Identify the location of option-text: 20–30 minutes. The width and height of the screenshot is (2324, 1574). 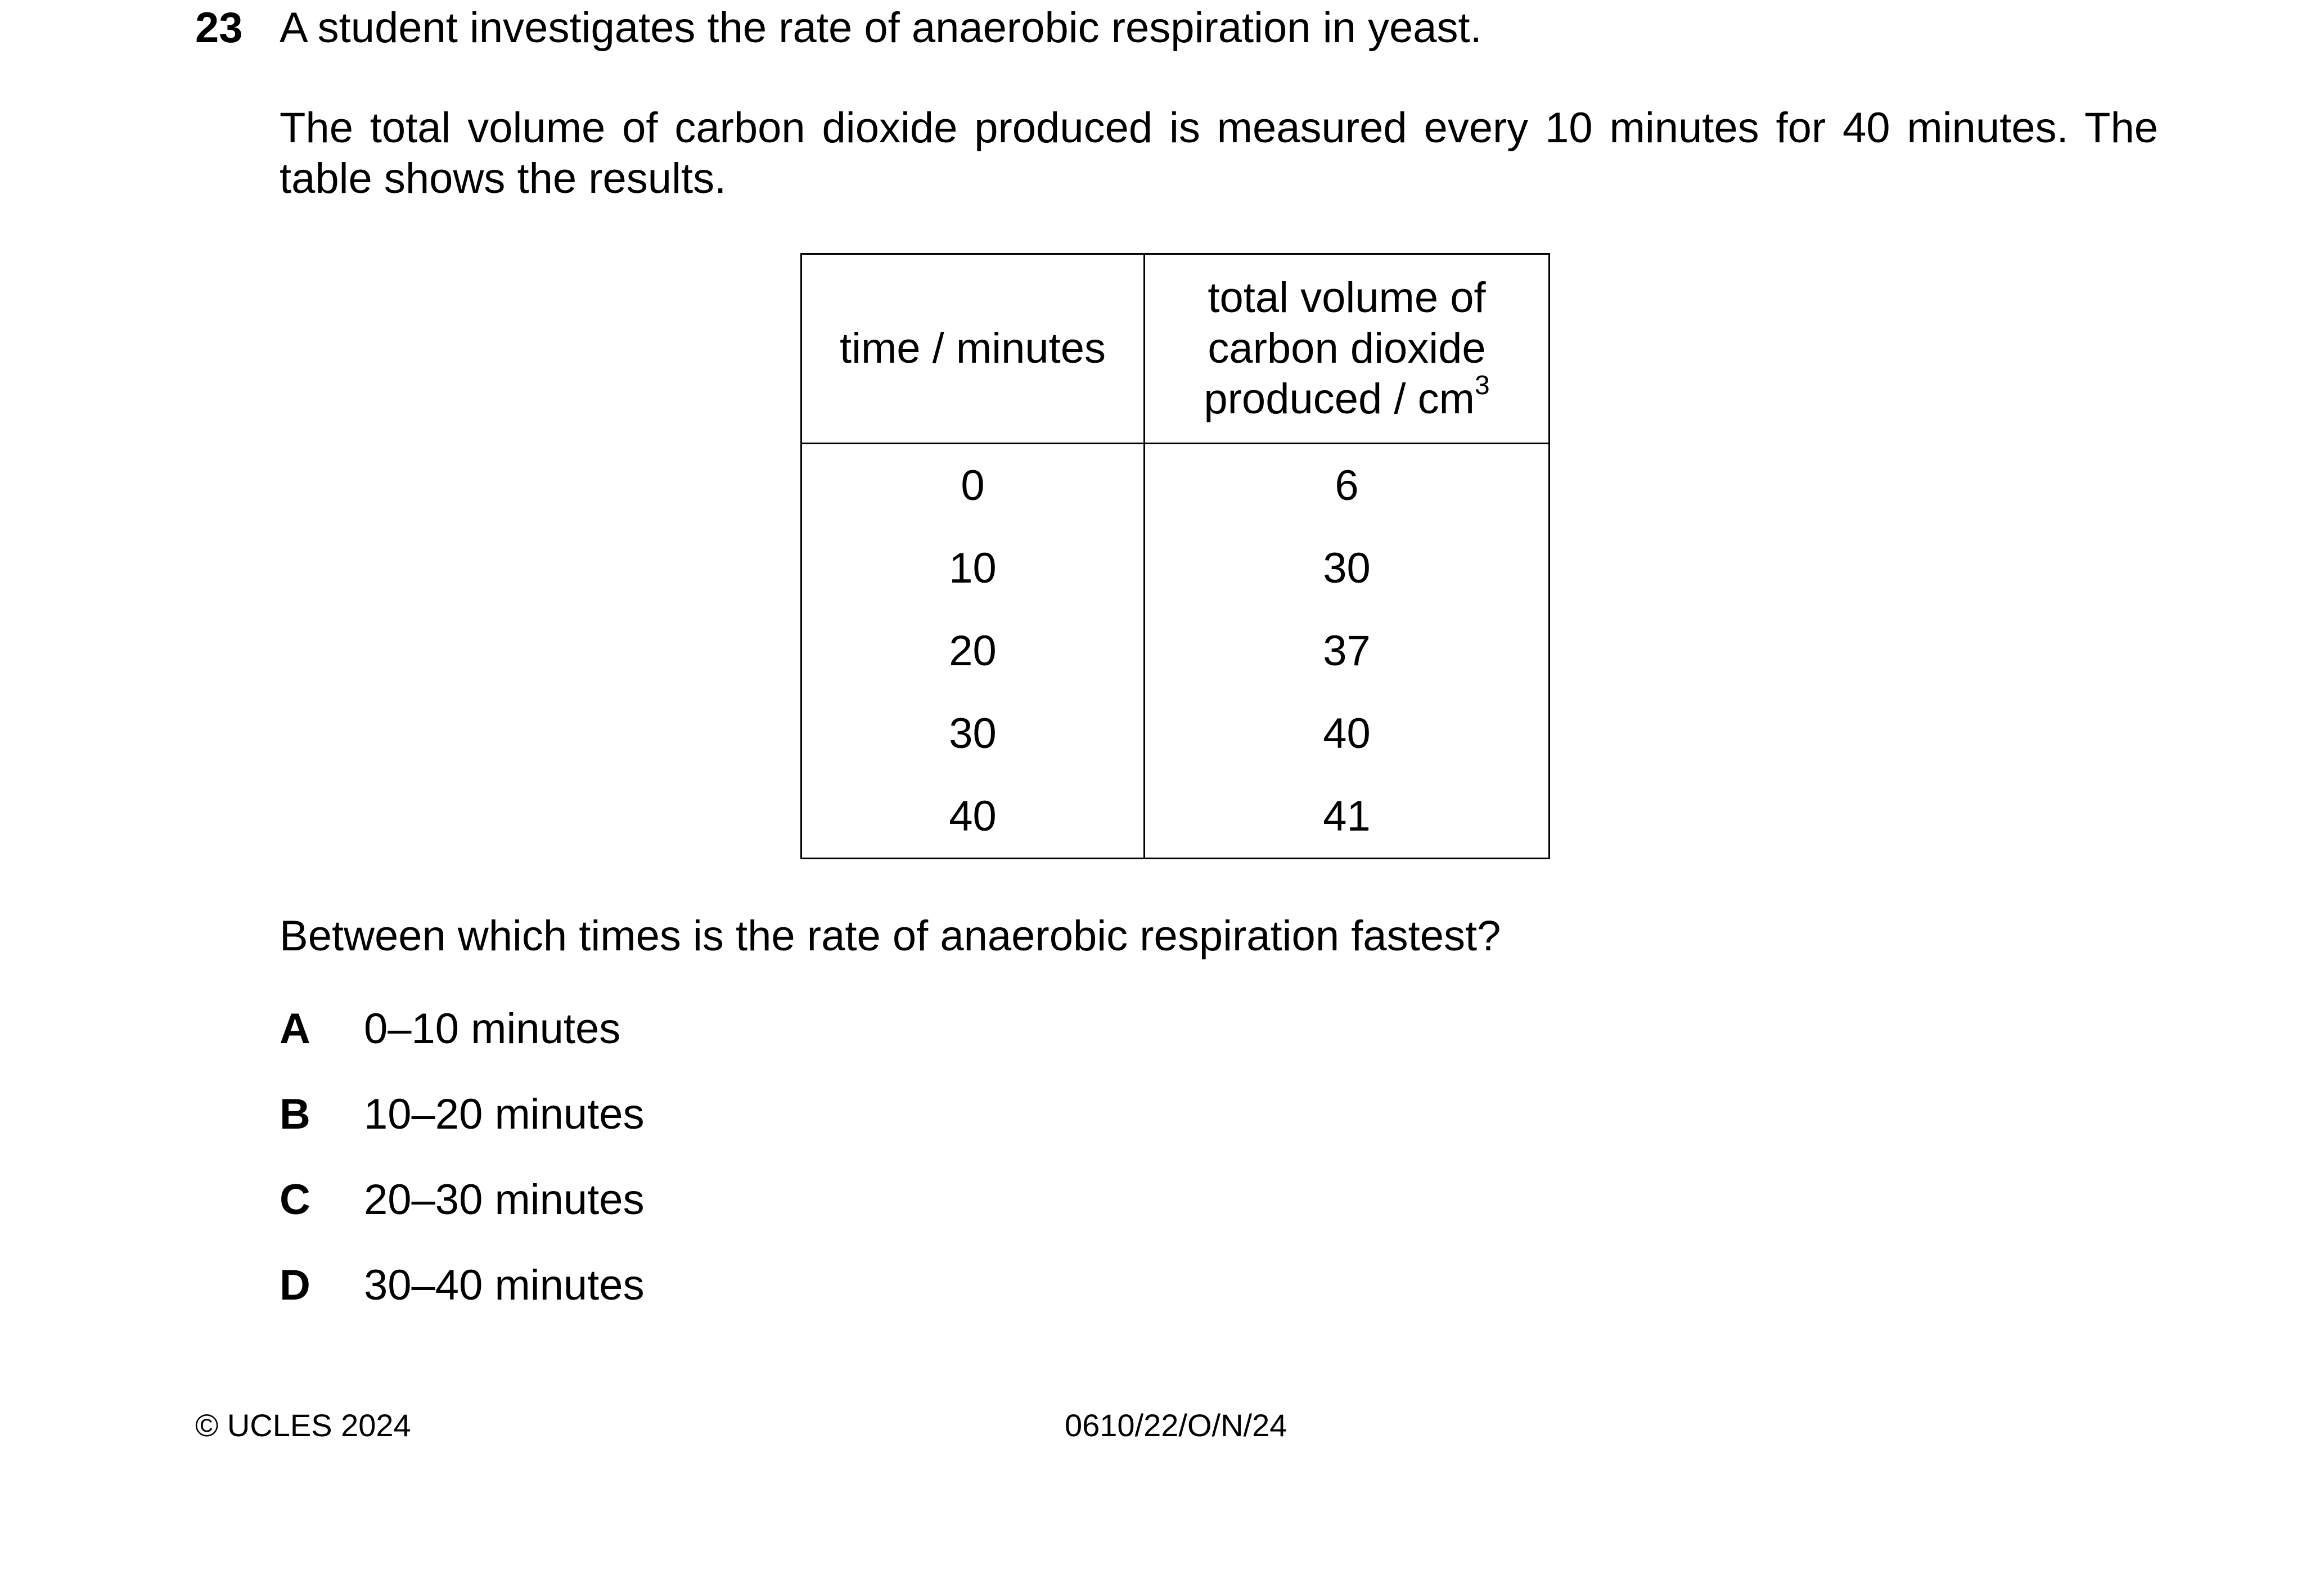
(504, 1200).